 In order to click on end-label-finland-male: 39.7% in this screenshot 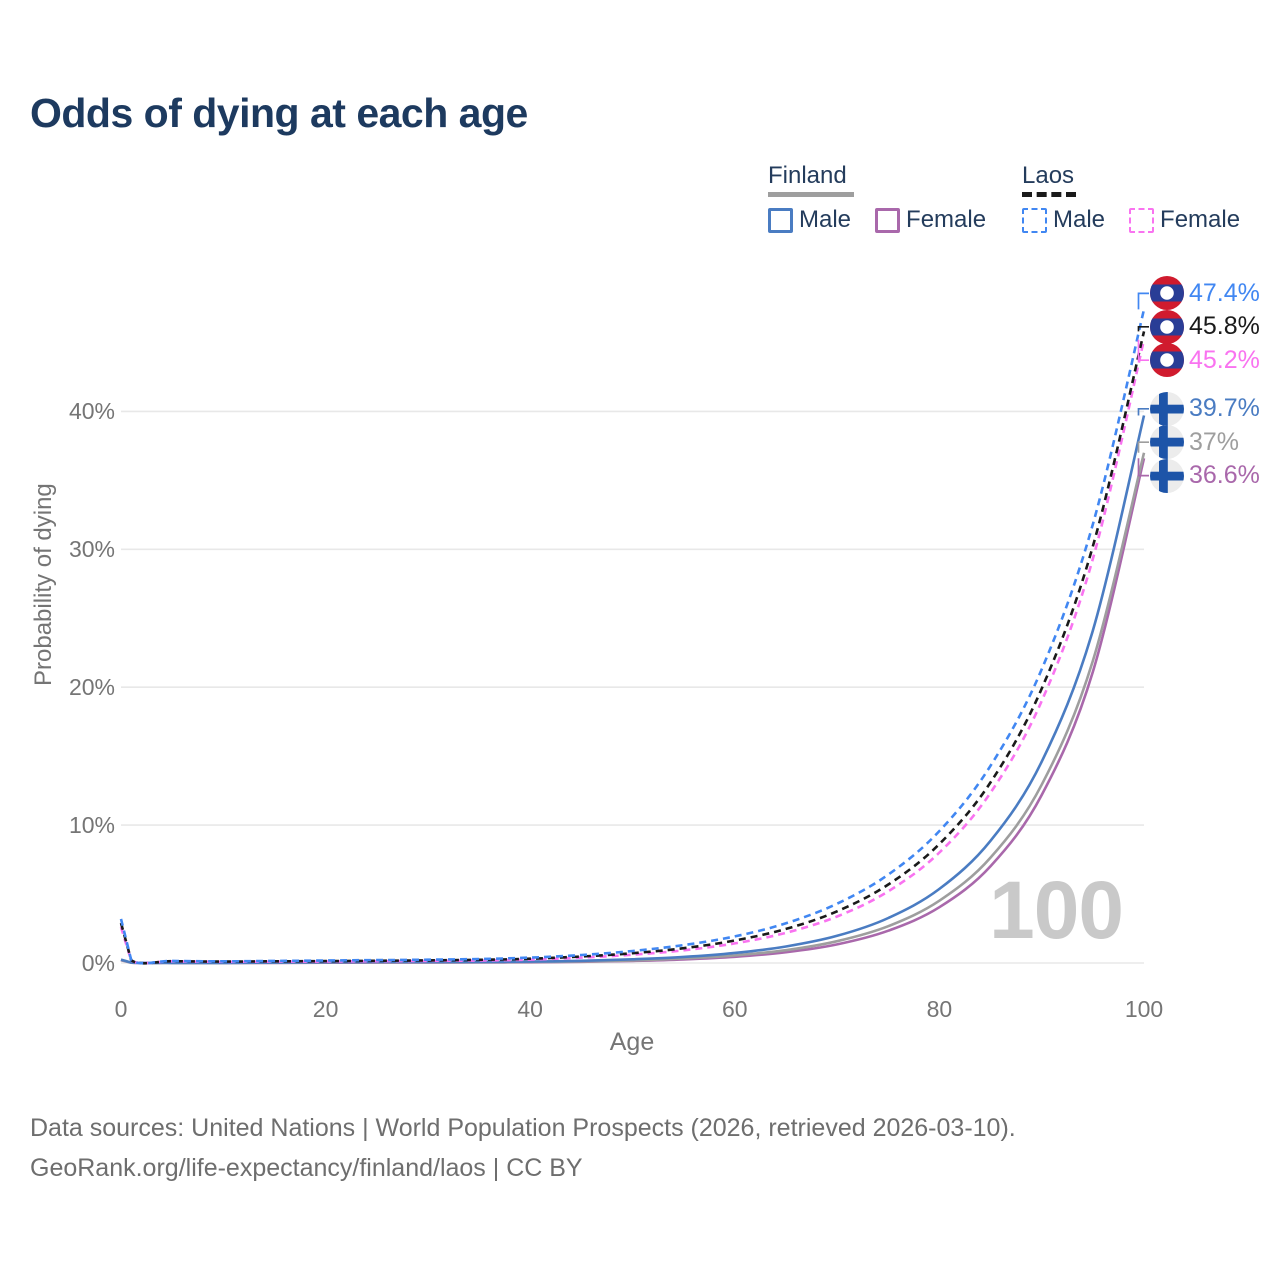, I will do `click(1205, 409)`.